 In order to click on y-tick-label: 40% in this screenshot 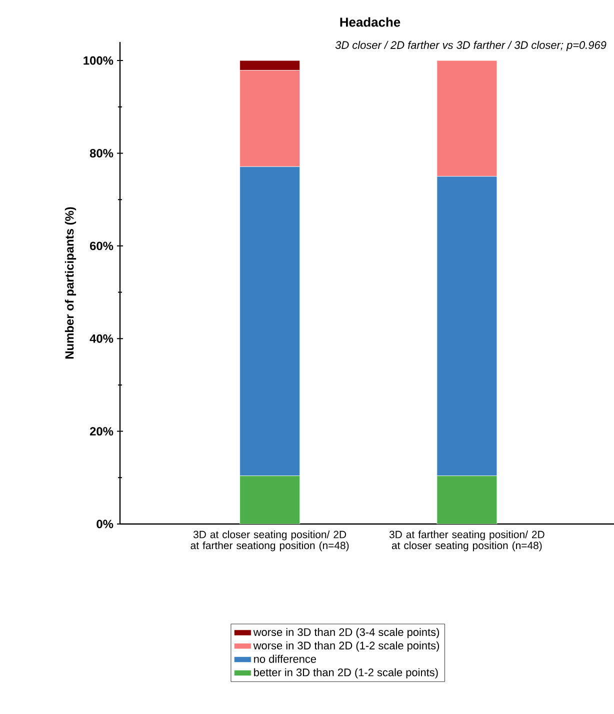, I will do `click(102, 338)`.